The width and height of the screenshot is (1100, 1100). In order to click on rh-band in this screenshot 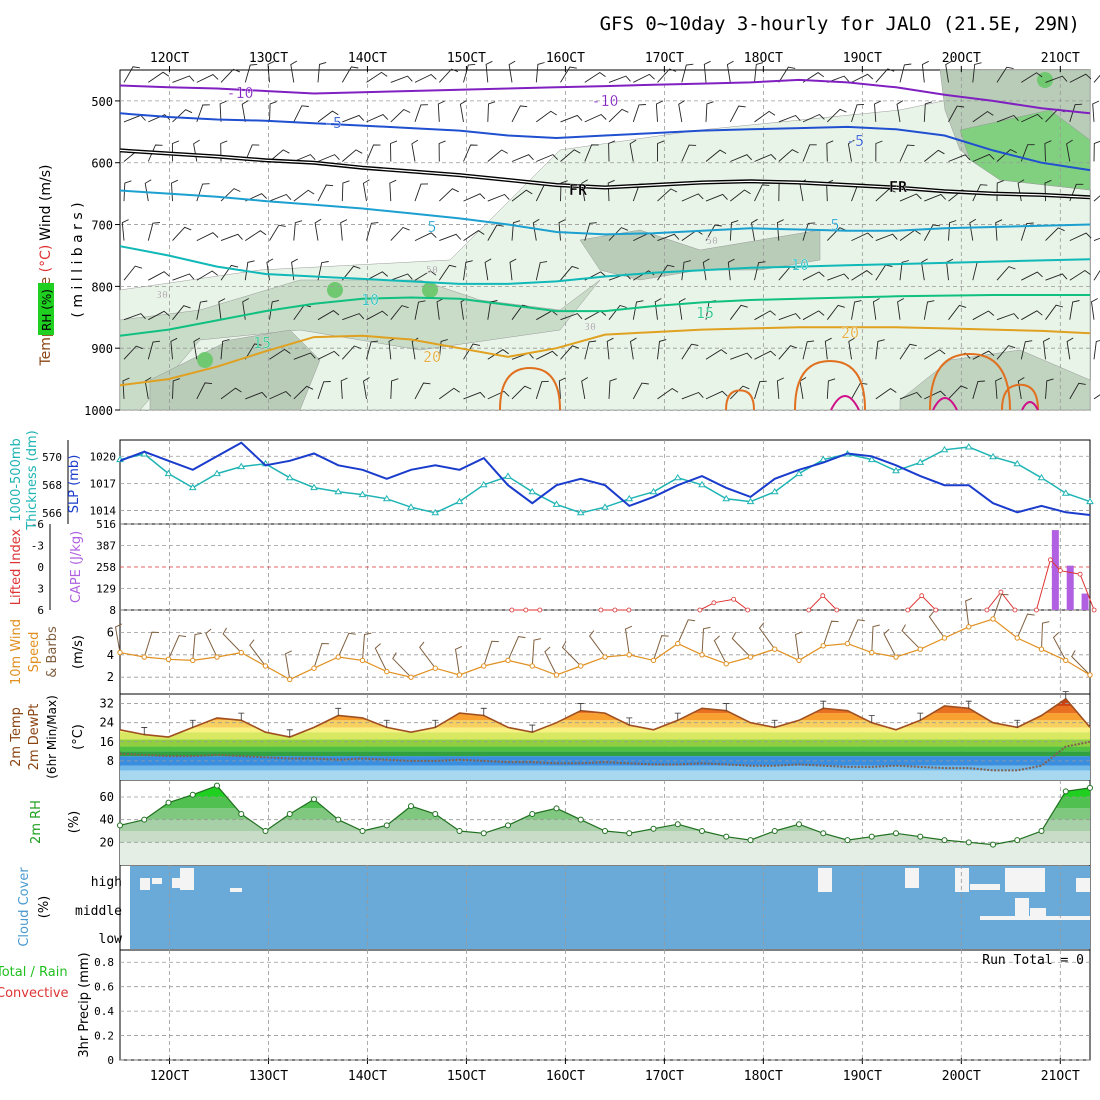, I will do `click(605, 814)`.